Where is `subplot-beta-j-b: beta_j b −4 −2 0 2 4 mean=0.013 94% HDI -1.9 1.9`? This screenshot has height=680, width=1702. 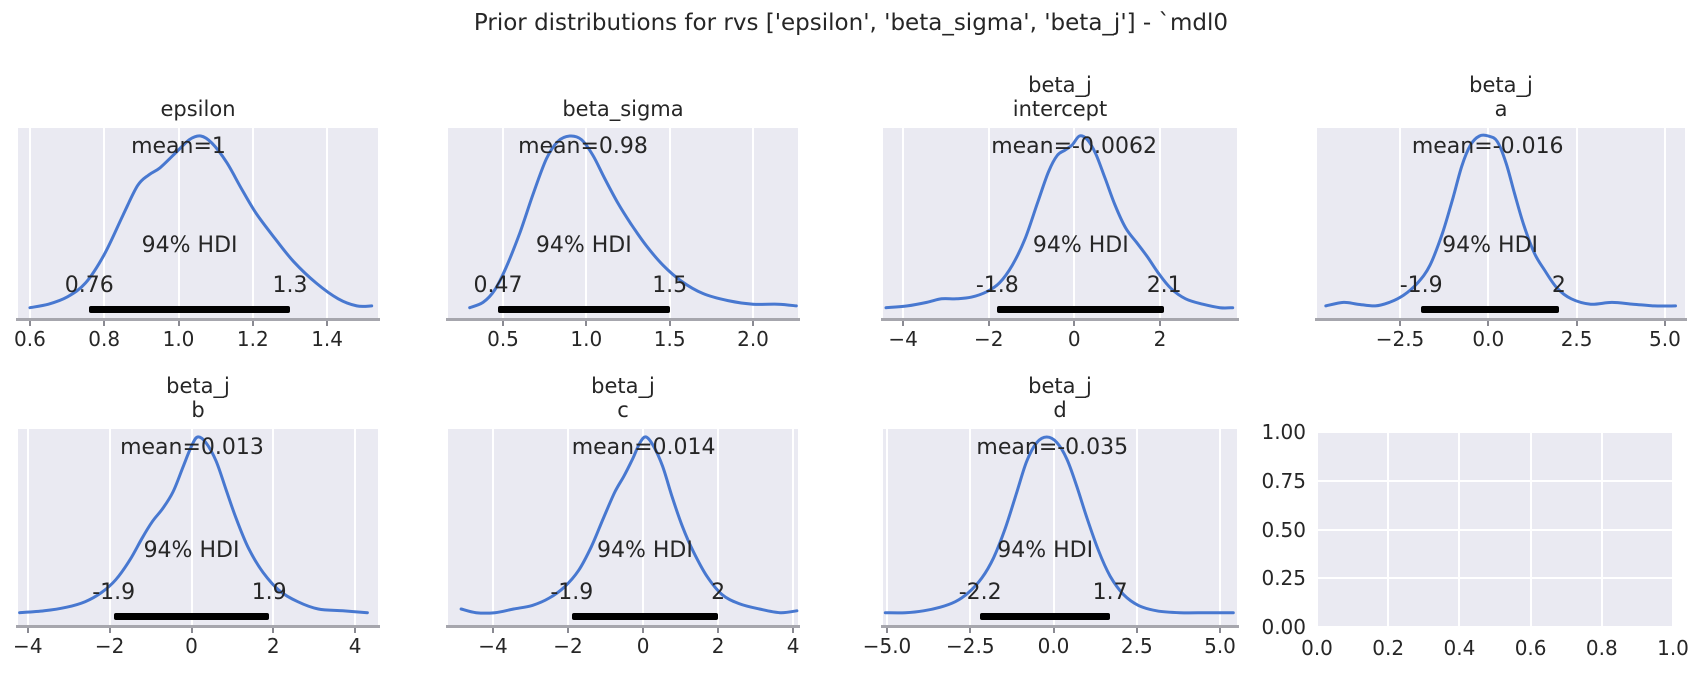
subplot-beta-j-b: beta_j b −4 −2 0 2 4 mean=0.013 94% HDI -1.9 1.9 is located at coordinates (196, 516).